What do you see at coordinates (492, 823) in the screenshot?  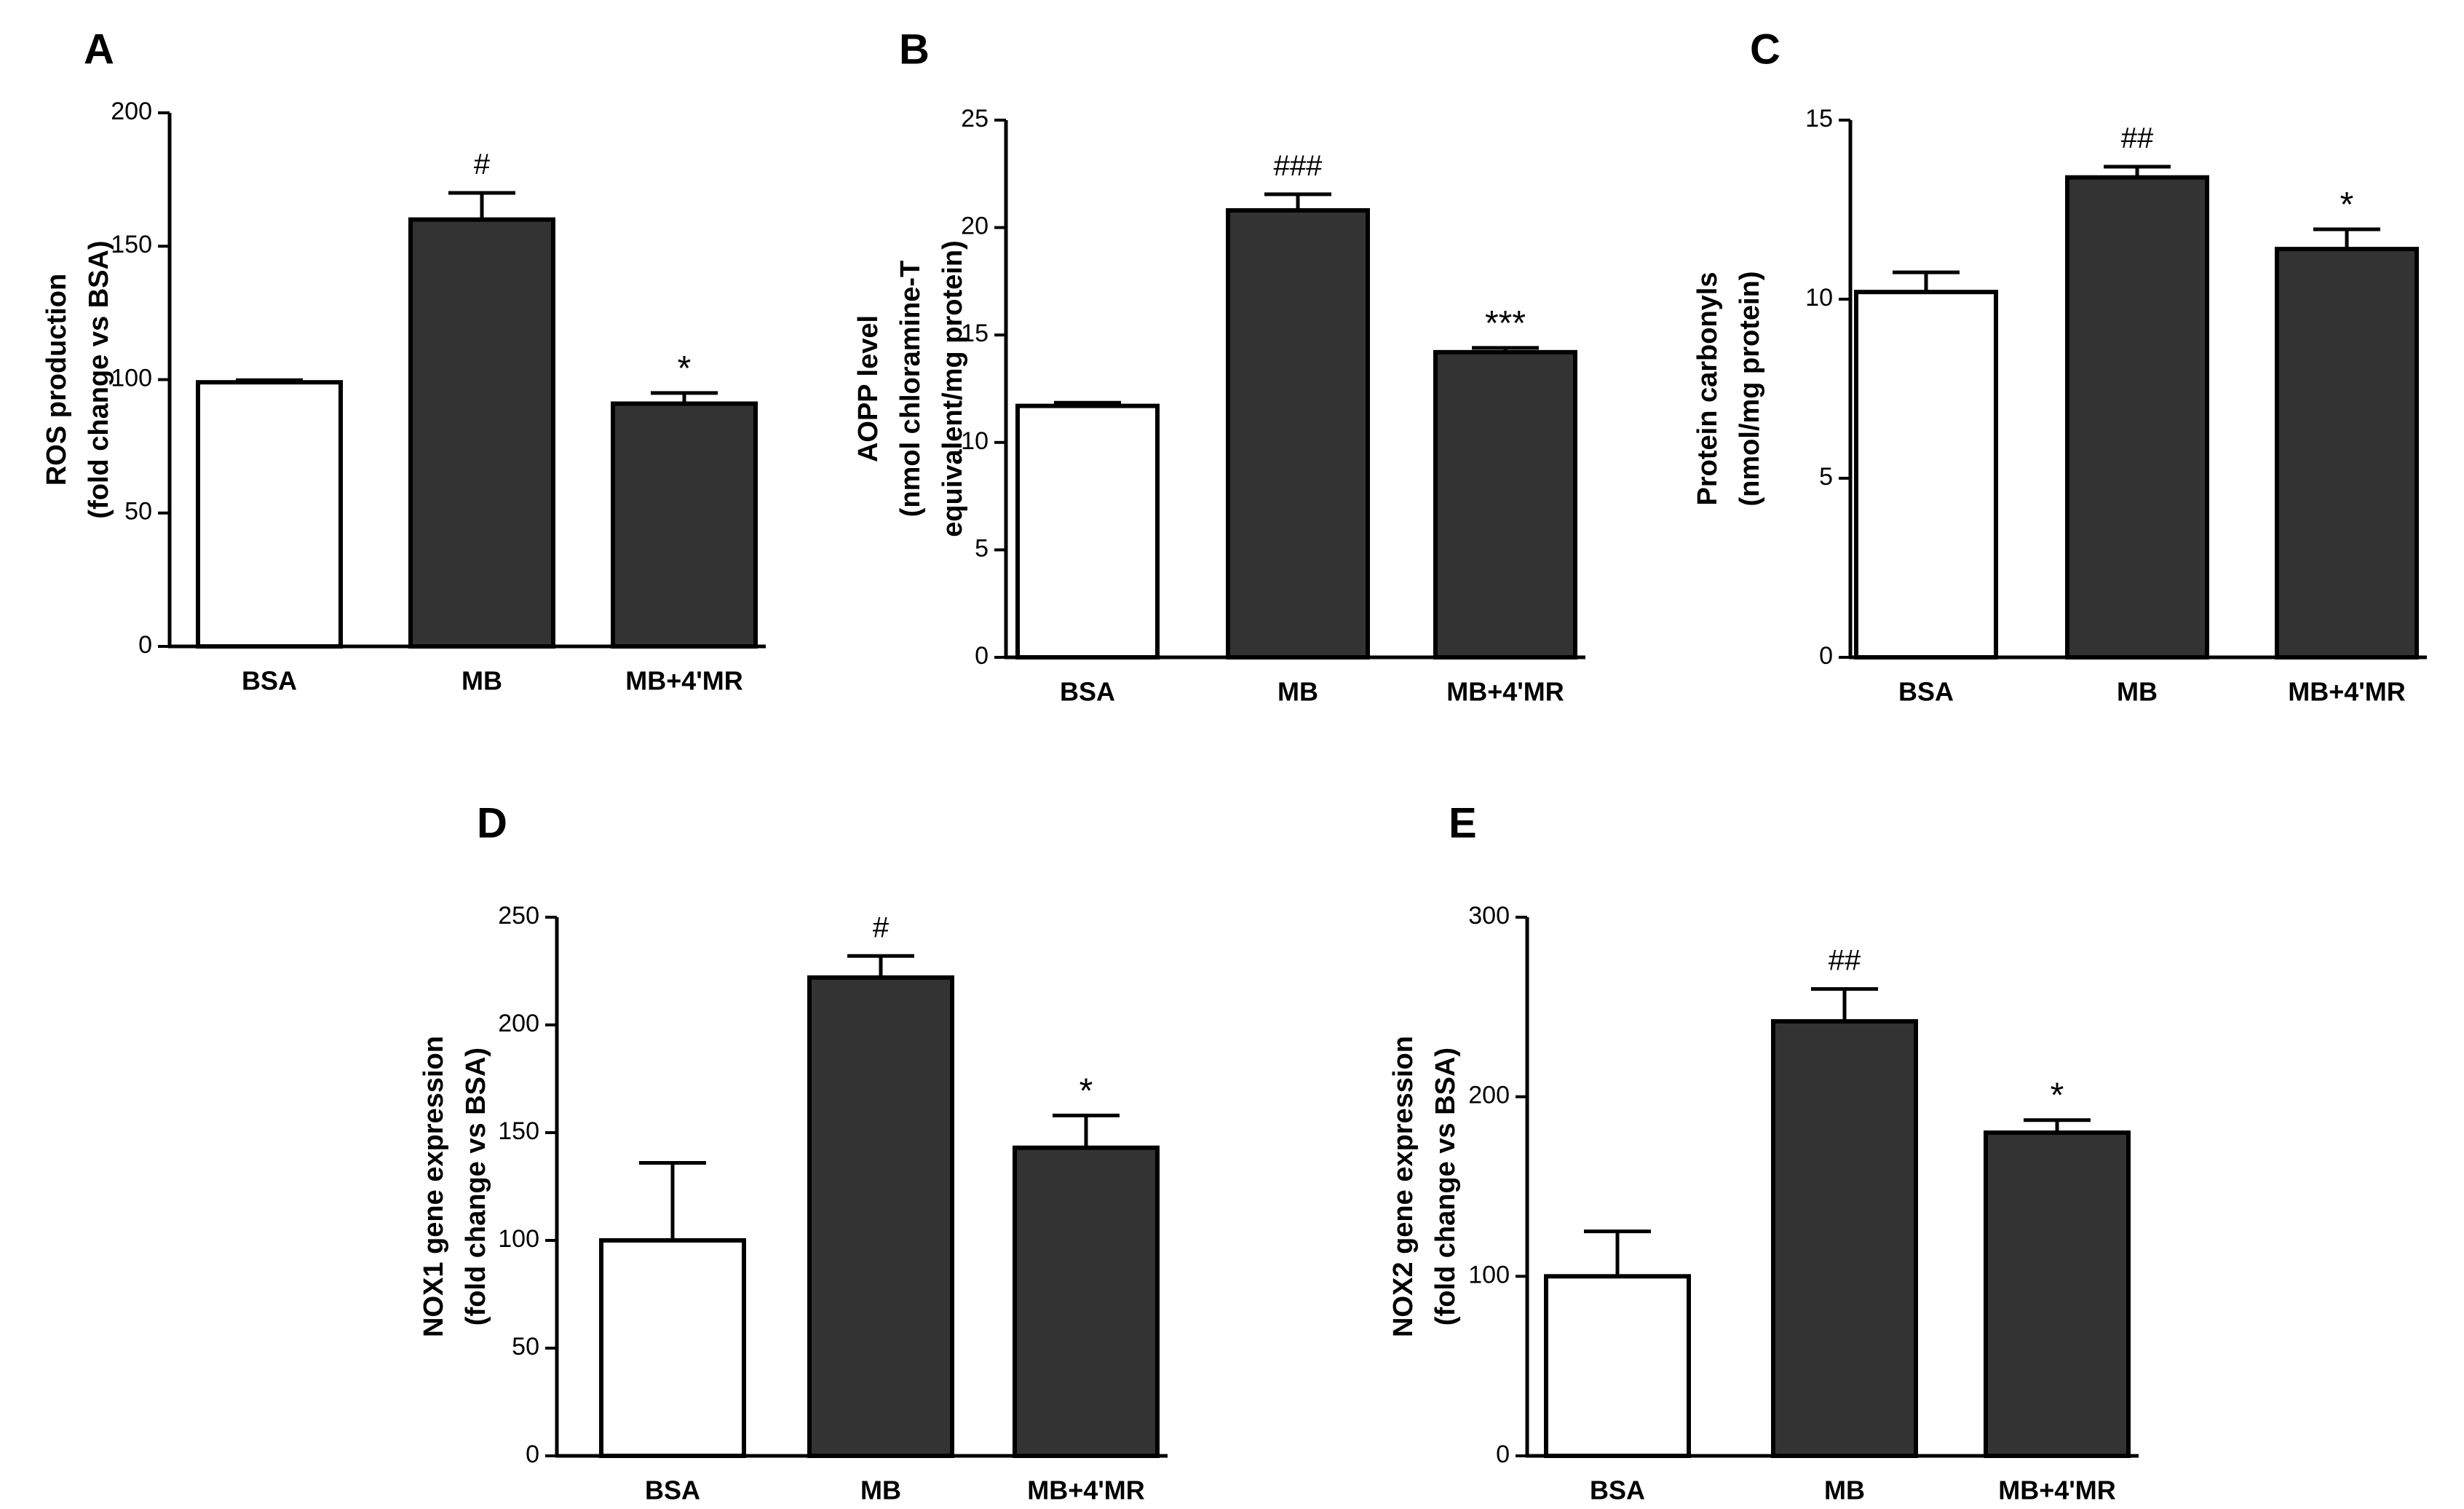 I see `panel-letter: D` at bounding box center [492, 823].